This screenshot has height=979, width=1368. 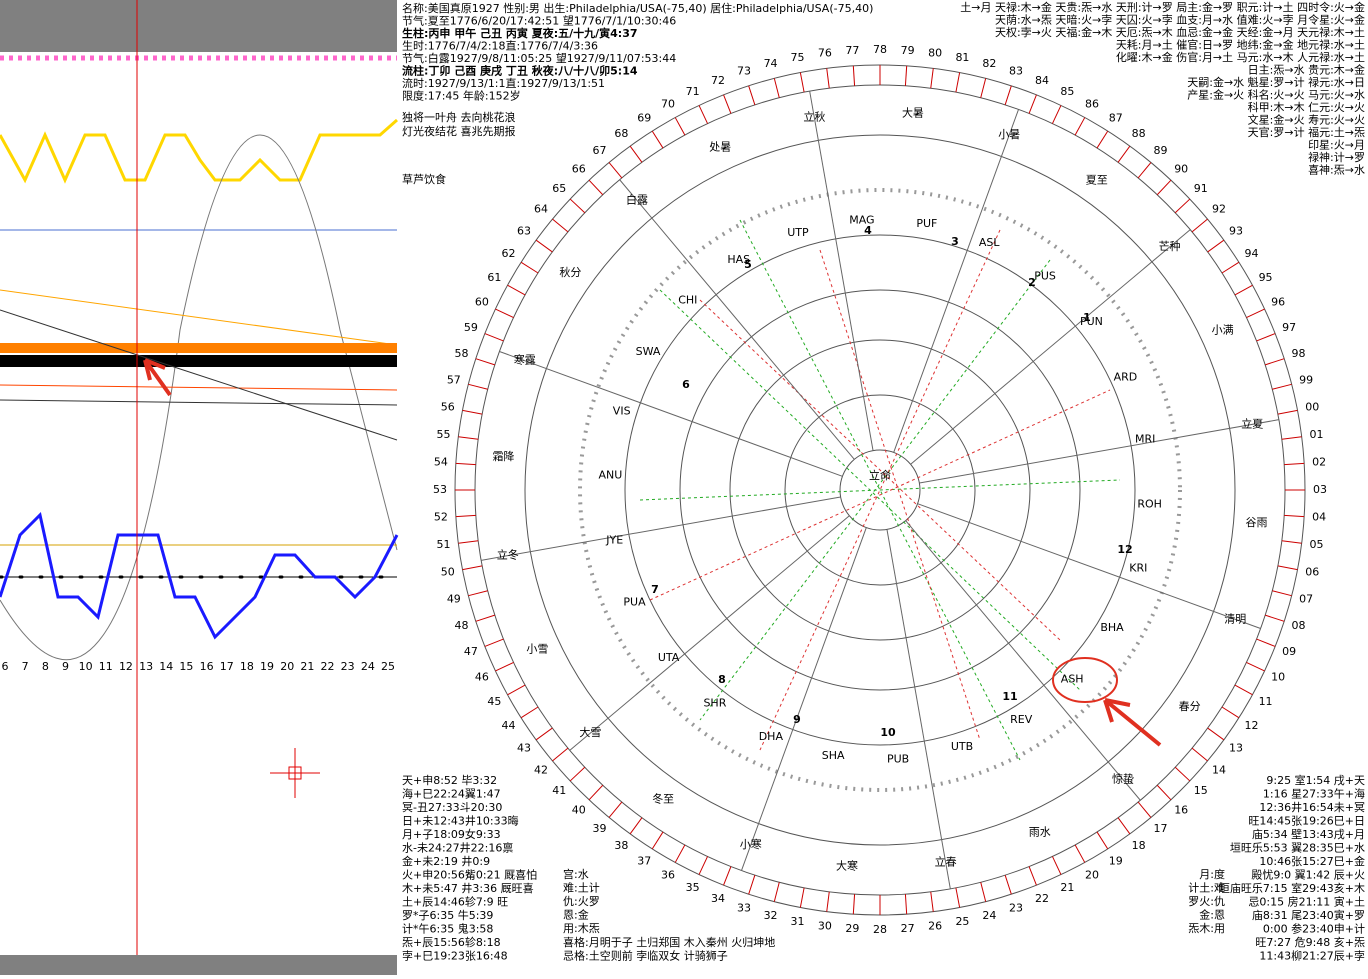 What do you see at coordinates (541, 209) in the screenshot?
I see `rim-label: 64` at bounding box center [541, 209].